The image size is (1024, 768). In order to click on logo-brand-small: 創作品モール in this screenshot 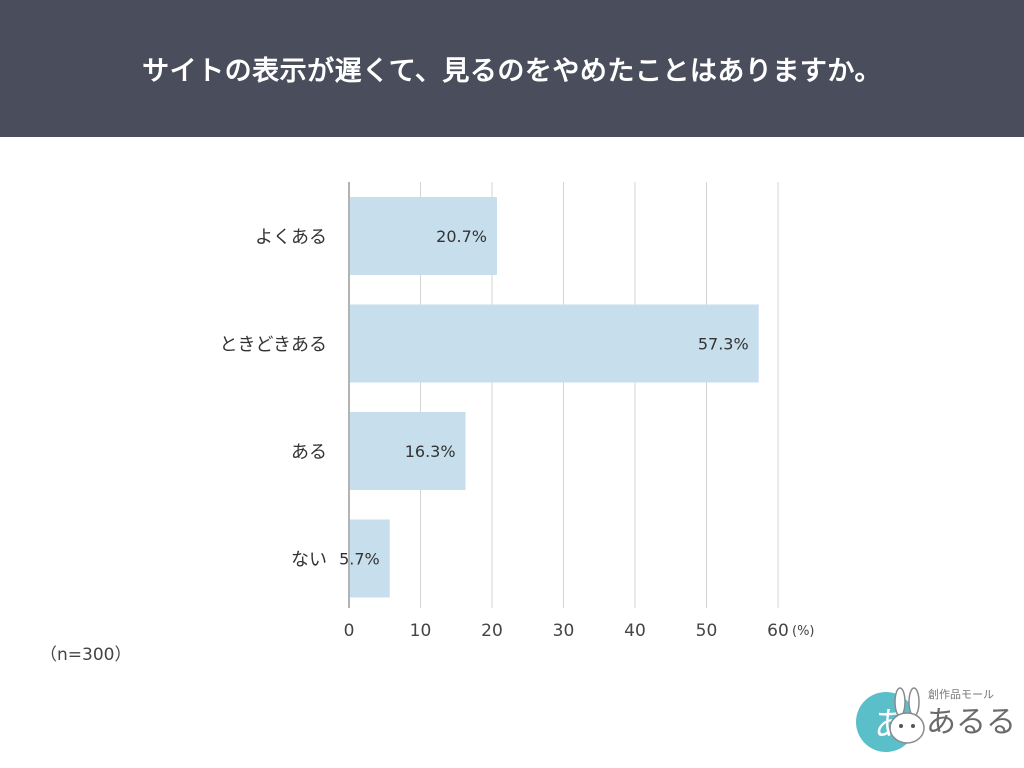, I will do `click(961, 694)`.